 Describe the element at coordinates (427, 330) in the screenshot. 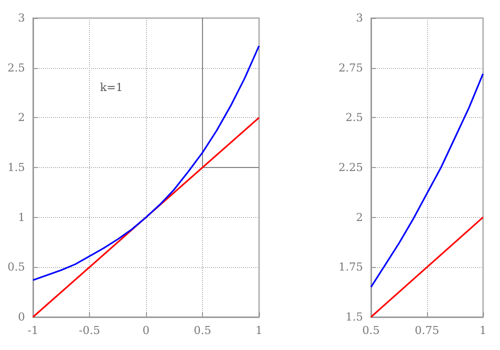

I see `x-tick-label: 0.75` at that location.